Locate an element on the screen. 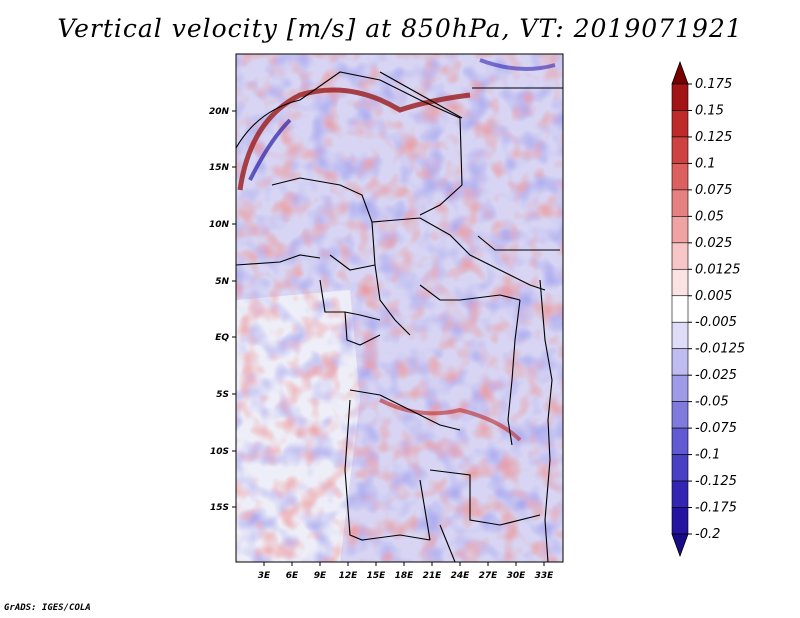  lat-label-5s: 5S is located at coordinates (222, 395).